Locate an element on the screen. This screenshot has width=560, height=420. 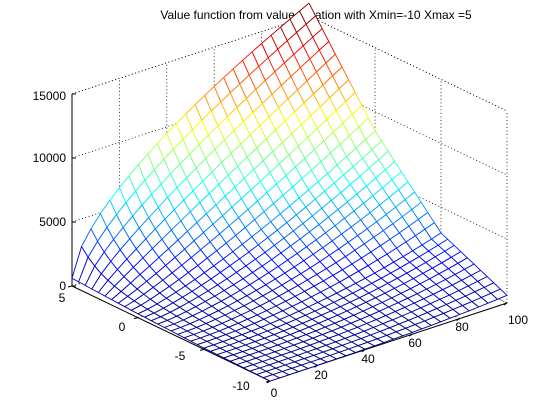
y-axis is located at coordinates (171, 333).